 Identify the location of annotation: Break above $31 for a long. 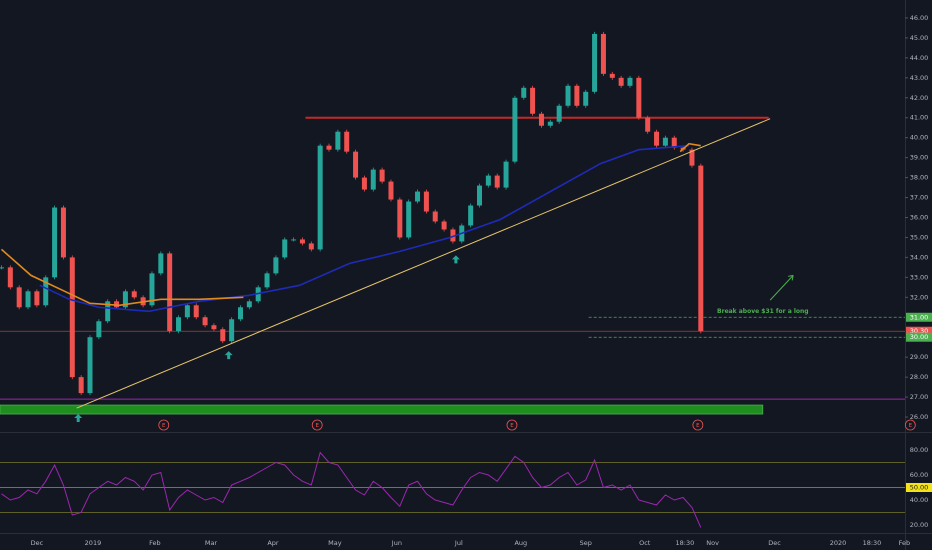
(763, 311).